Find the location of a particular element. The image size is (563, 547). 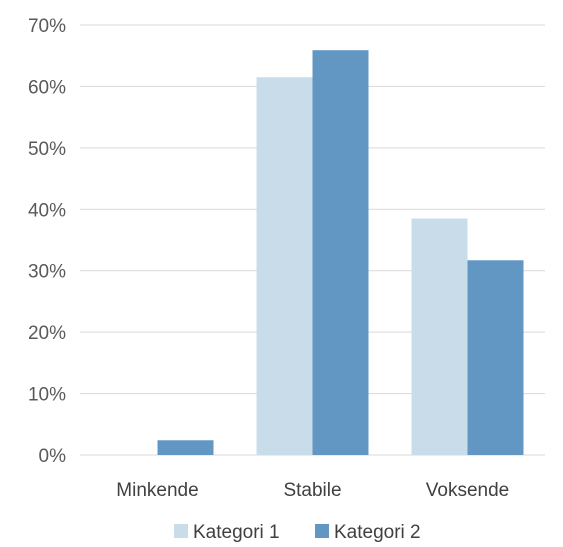

y-tick-label: 10% is located at coordinates (47, 395).